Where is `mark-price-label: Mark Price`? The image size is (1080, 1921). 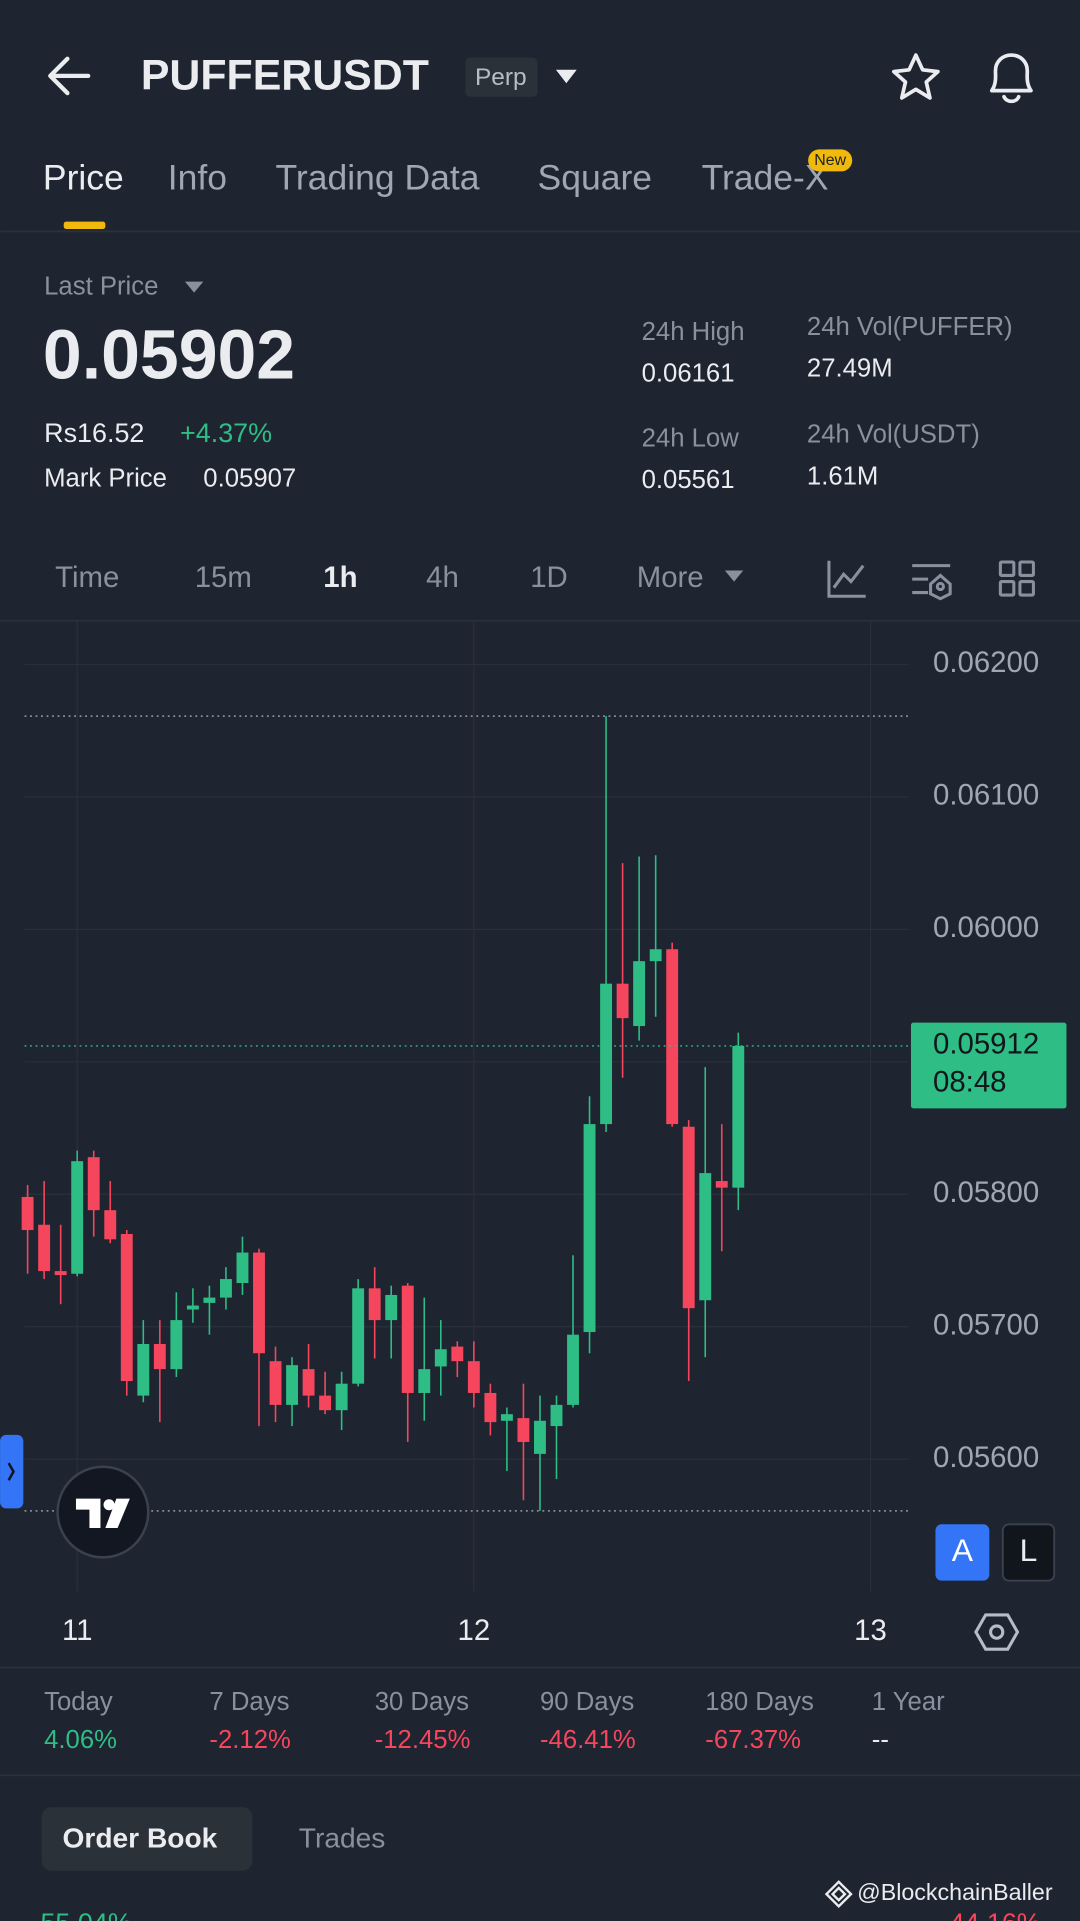
mark-price-label: Mark Price is located at coordinates (105, 479).